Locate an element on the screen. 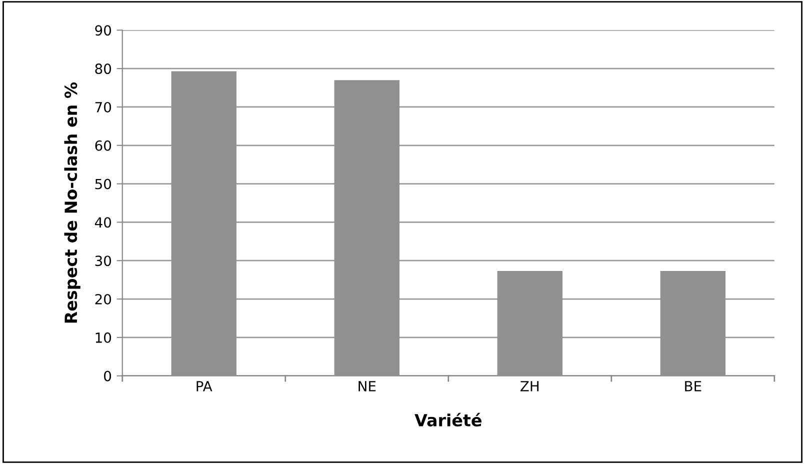 The height and width of the screenshot is (464, 805). y-tick-label: 30 is located at coordinates (103, 261).